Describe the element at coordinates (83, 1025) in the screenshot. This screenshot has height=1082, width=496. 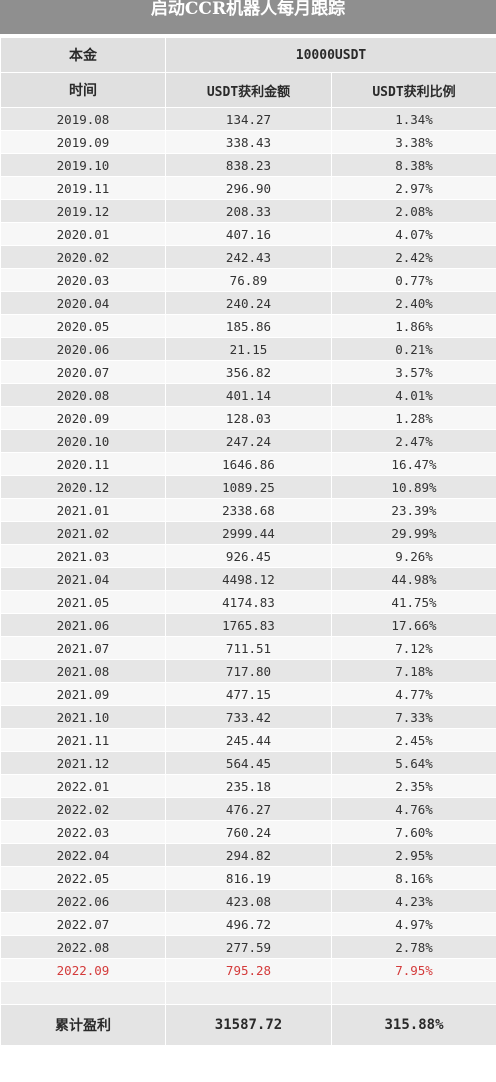
I see `total-label: 累计盈利` at that location.